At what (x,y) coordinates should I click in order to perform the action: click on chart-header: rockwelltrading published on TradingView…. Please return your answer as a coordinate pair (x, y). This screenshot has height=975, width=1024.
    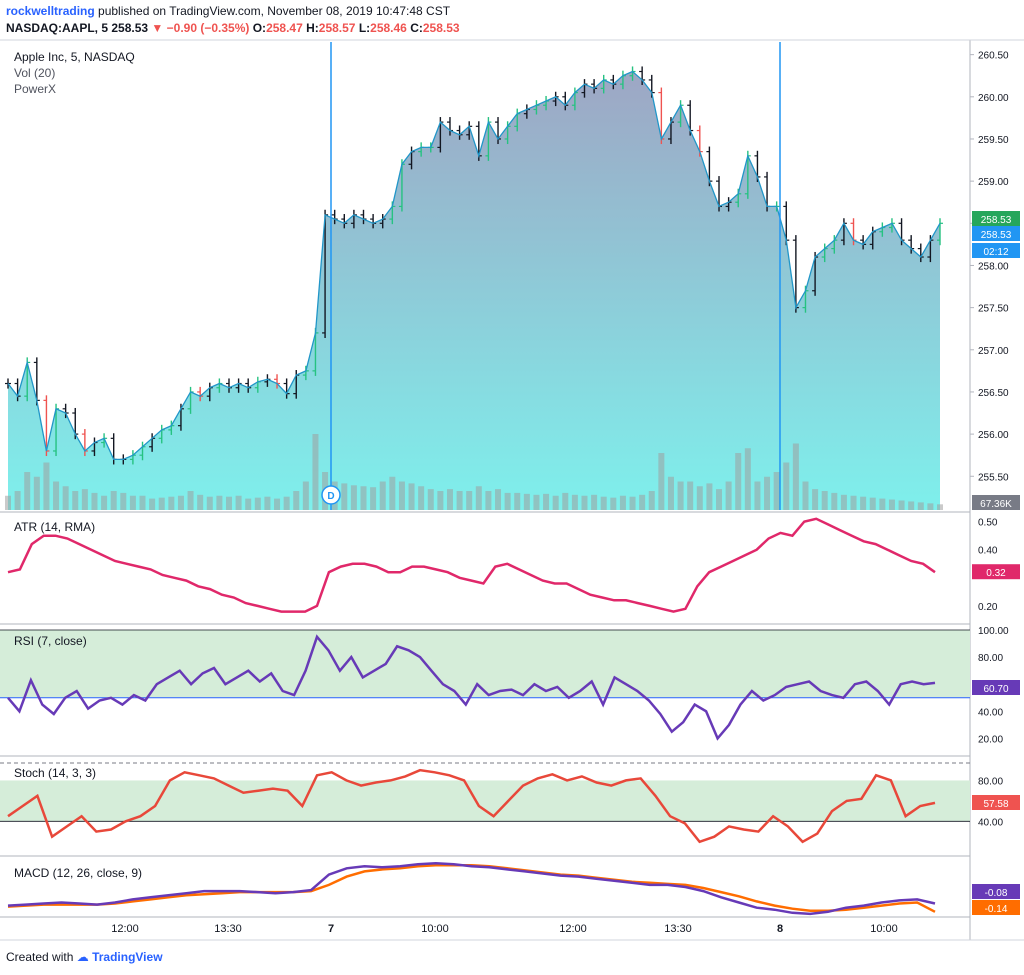
    Looking at the image, I should click on (512, 20).